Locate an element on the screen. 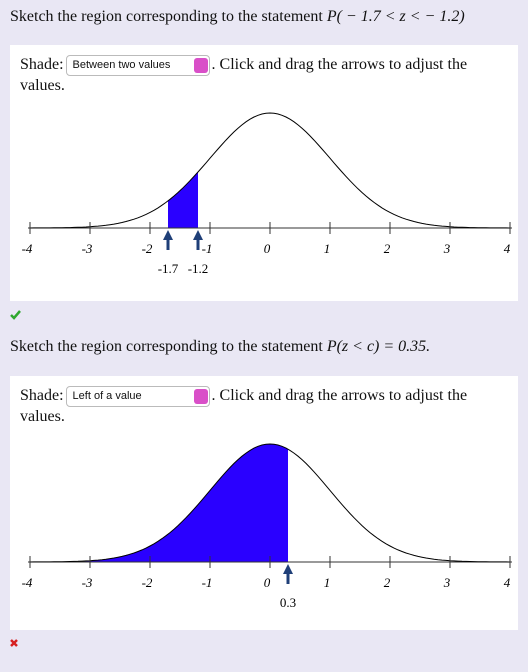  shade-select: Left of a value is located at coordinates (137, 396).